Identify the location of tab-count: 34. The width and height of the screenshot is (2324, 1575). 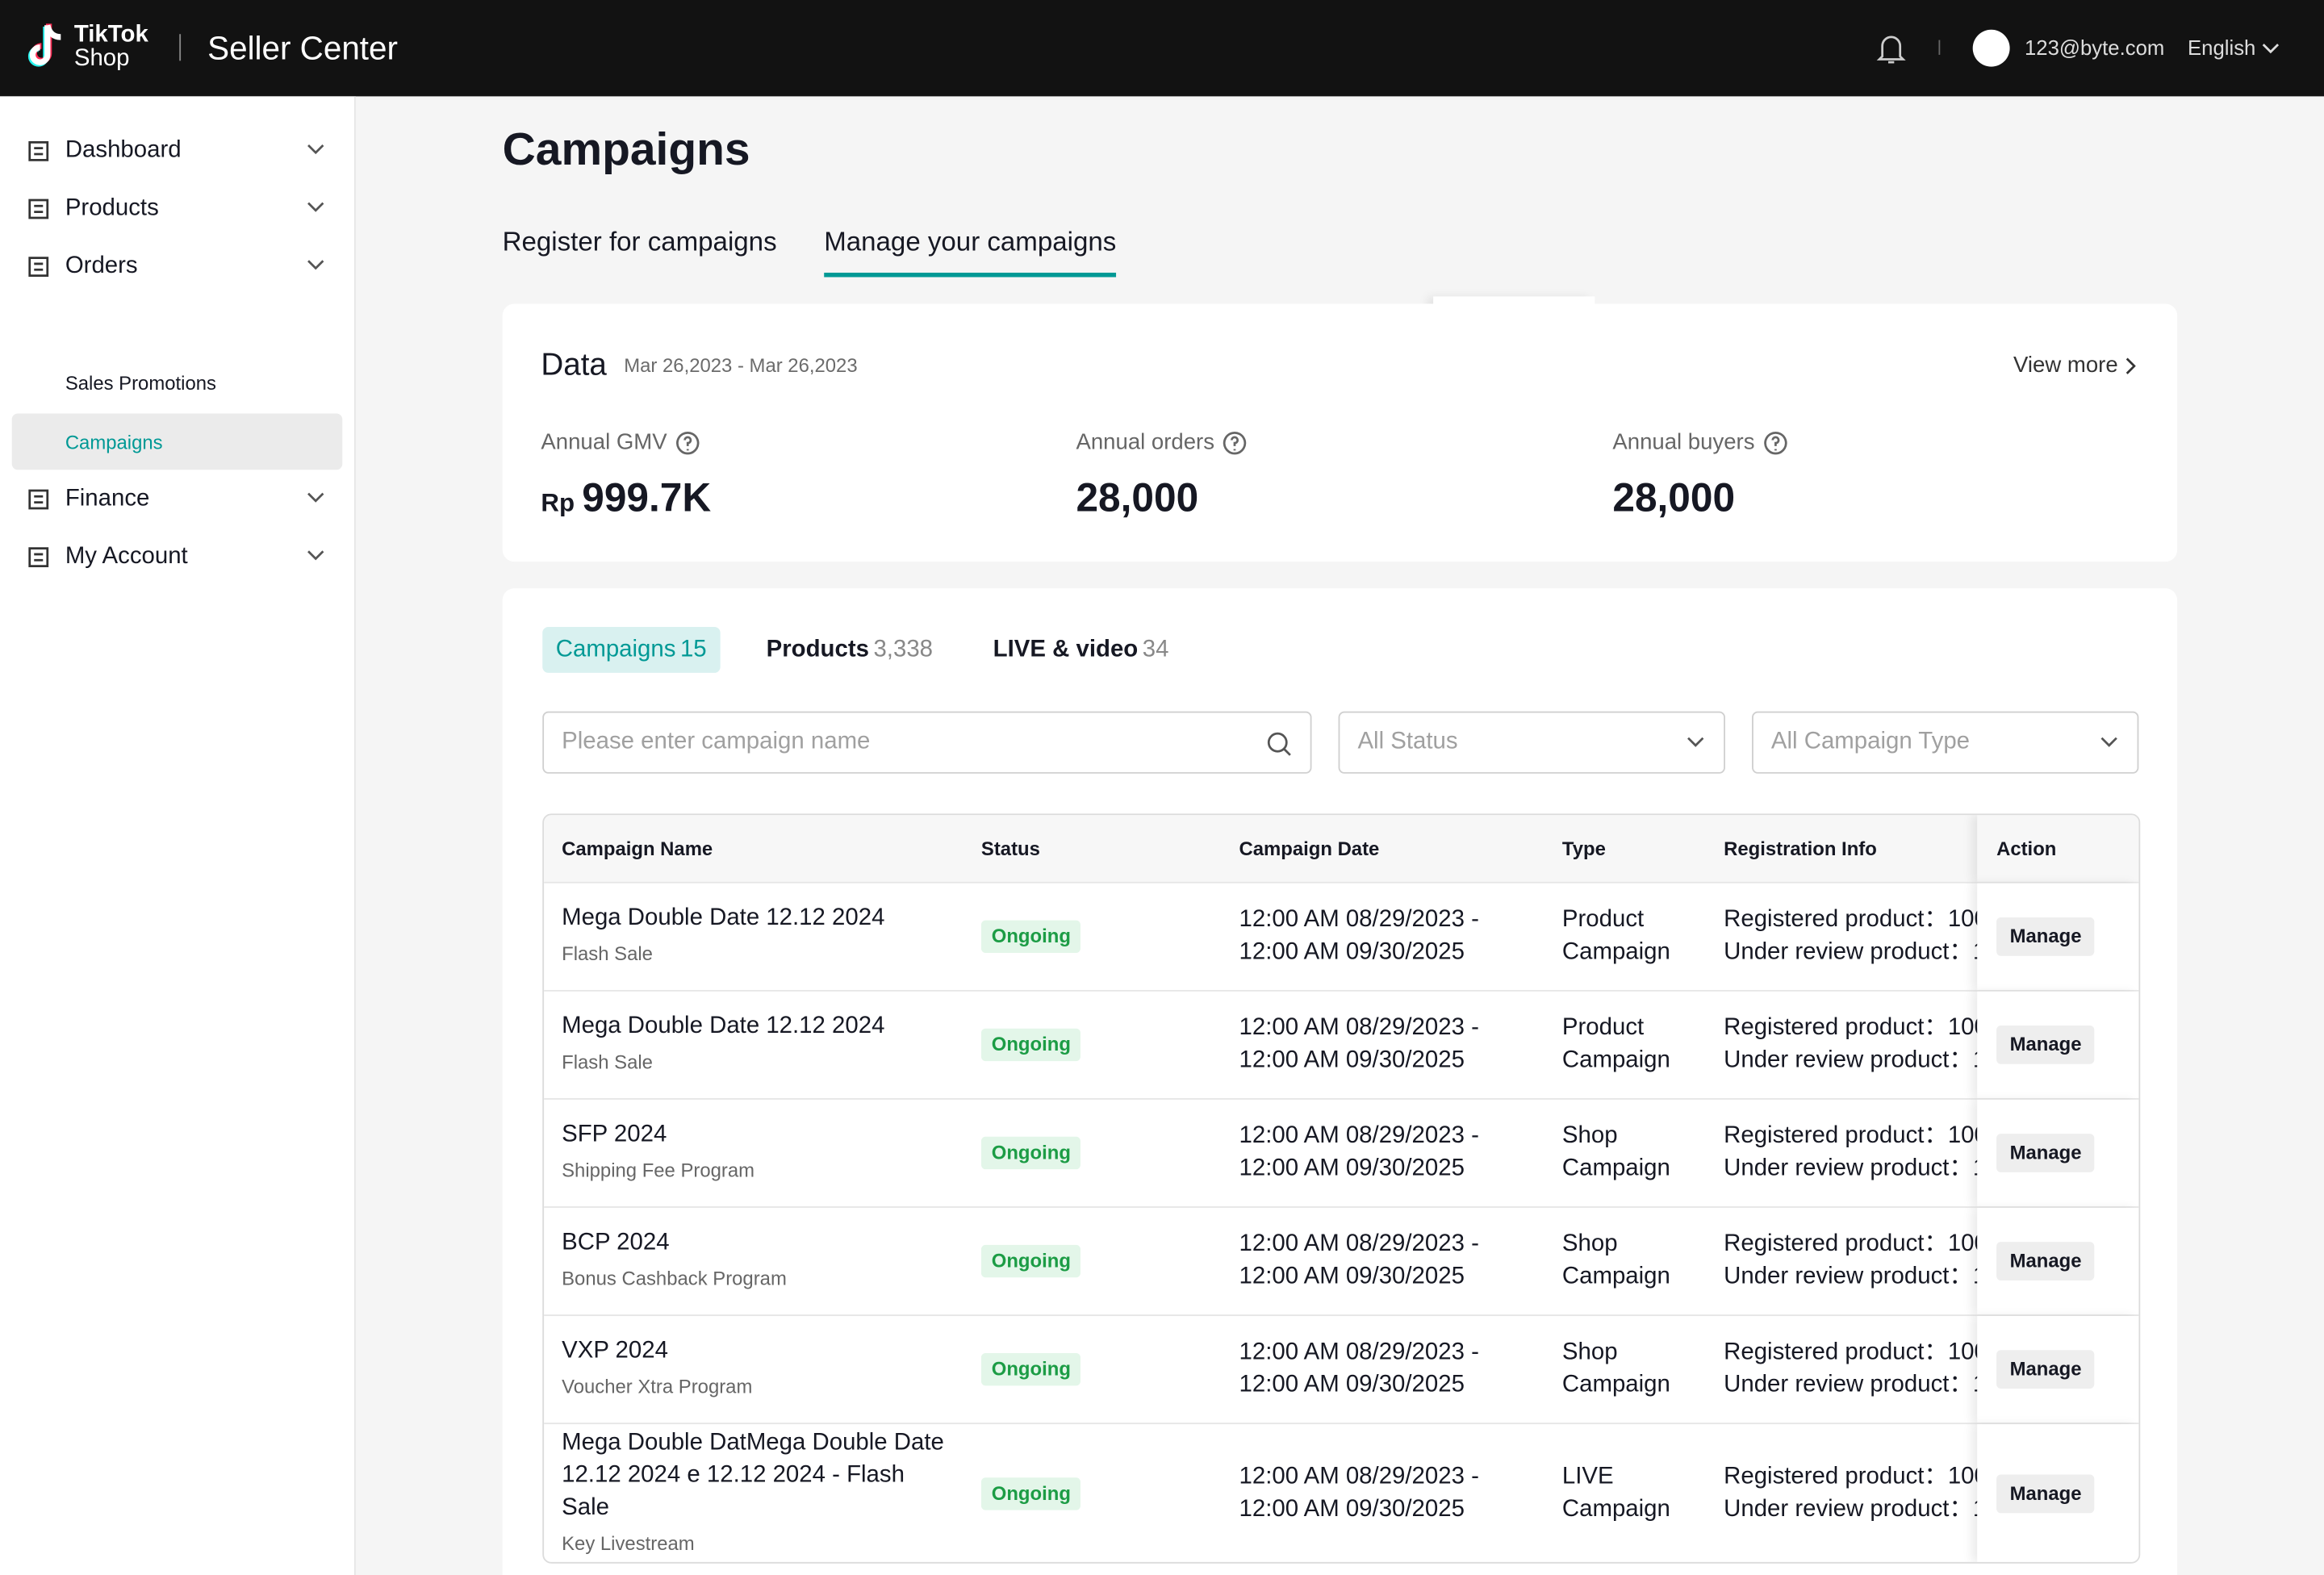
(1156, 650).